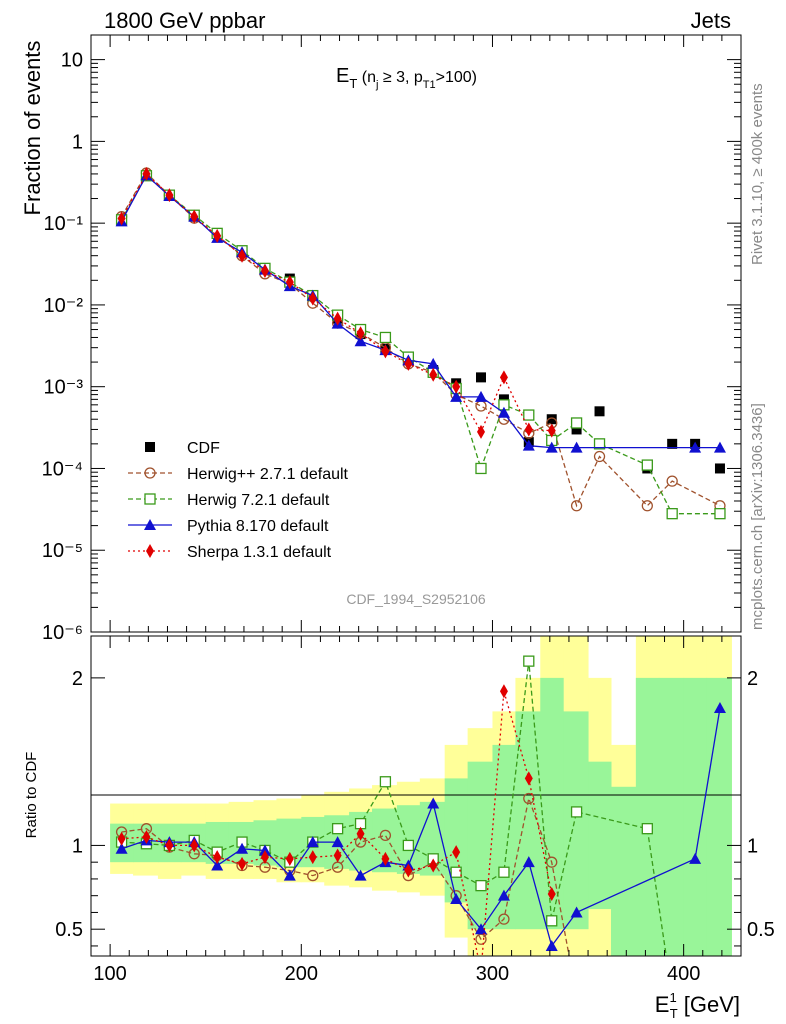 The image size is (786, 1024). Describe the element at coordinates (752, 846) in the screenshot. I see `ratio-y-tick-label-right-1: 1` at that location.